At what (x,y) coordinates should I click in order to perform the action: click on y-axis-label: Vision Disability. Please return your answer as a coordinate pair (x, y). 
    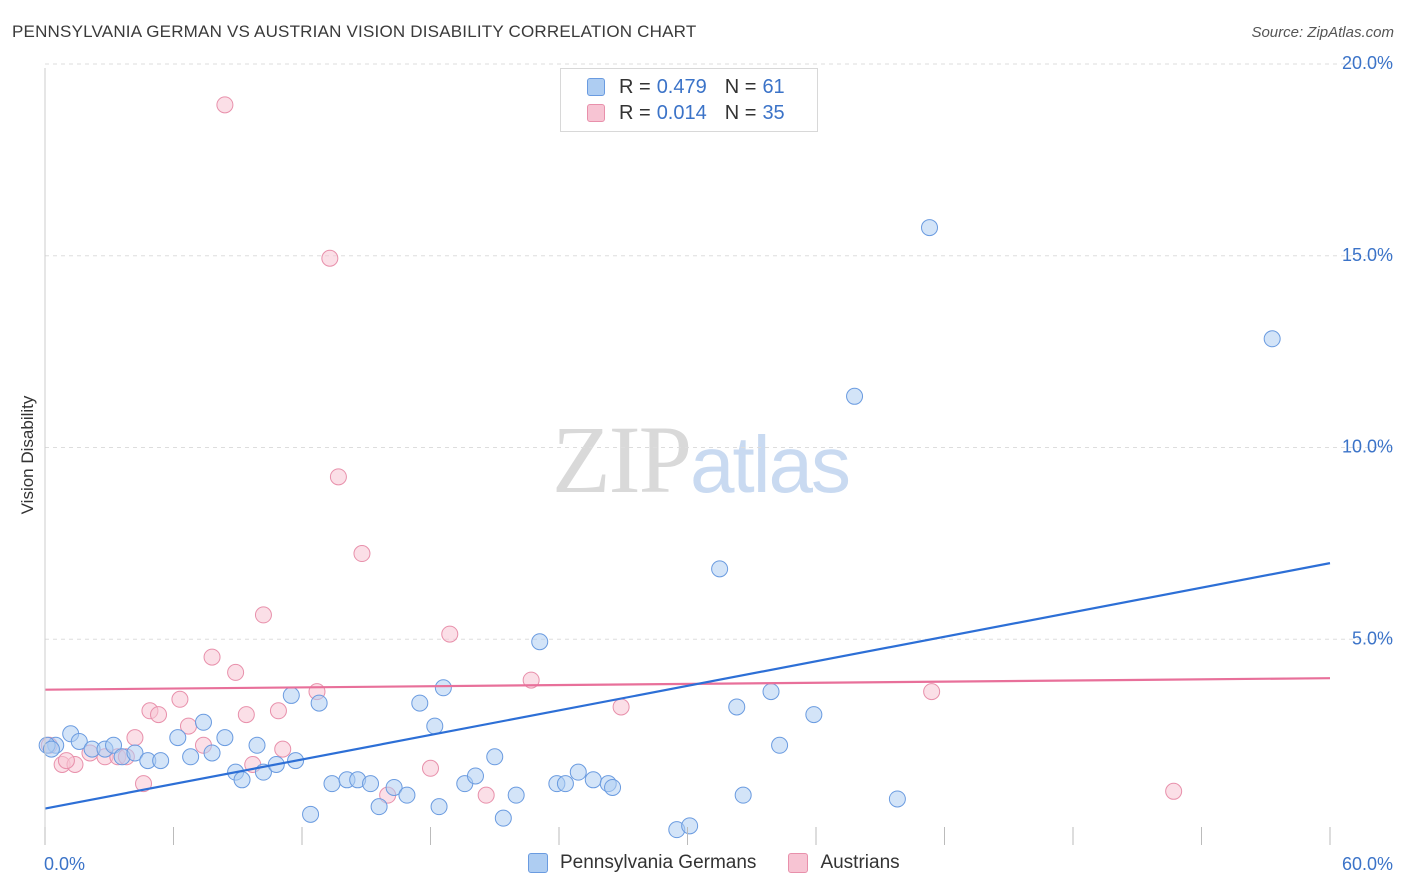
    Looking at the image, I should click on (27, 455).